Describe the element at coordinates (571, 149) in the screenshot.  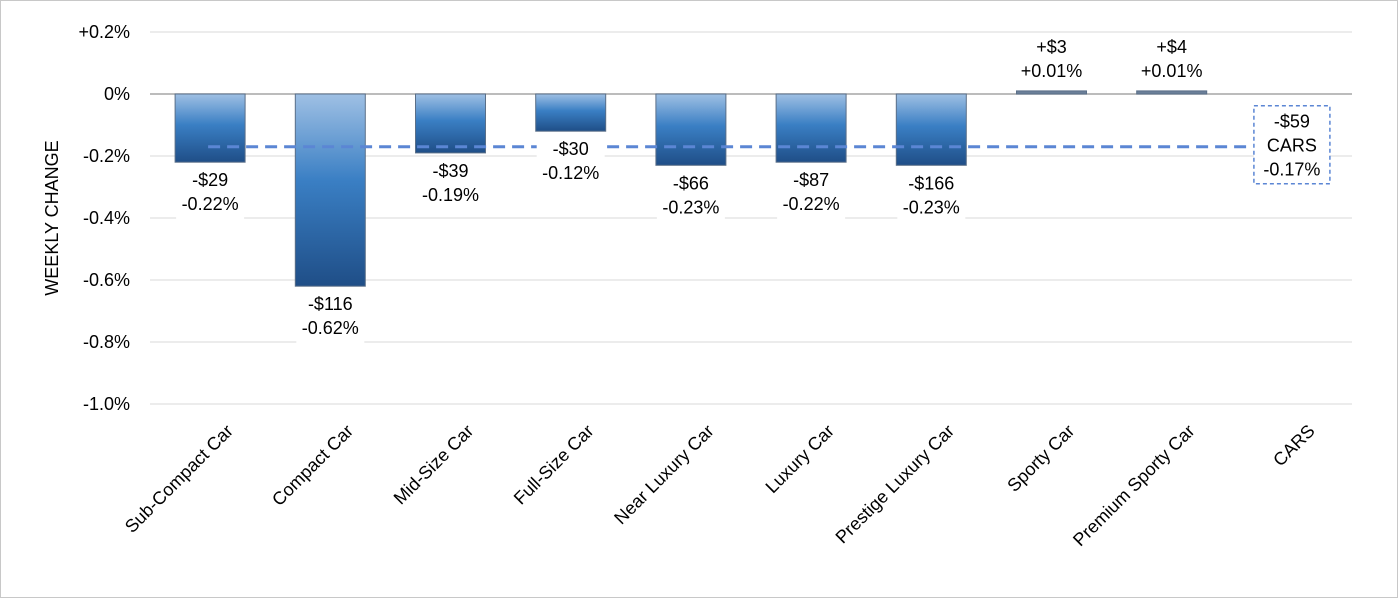
I see `bar-dollar-label: -$30` at that location.